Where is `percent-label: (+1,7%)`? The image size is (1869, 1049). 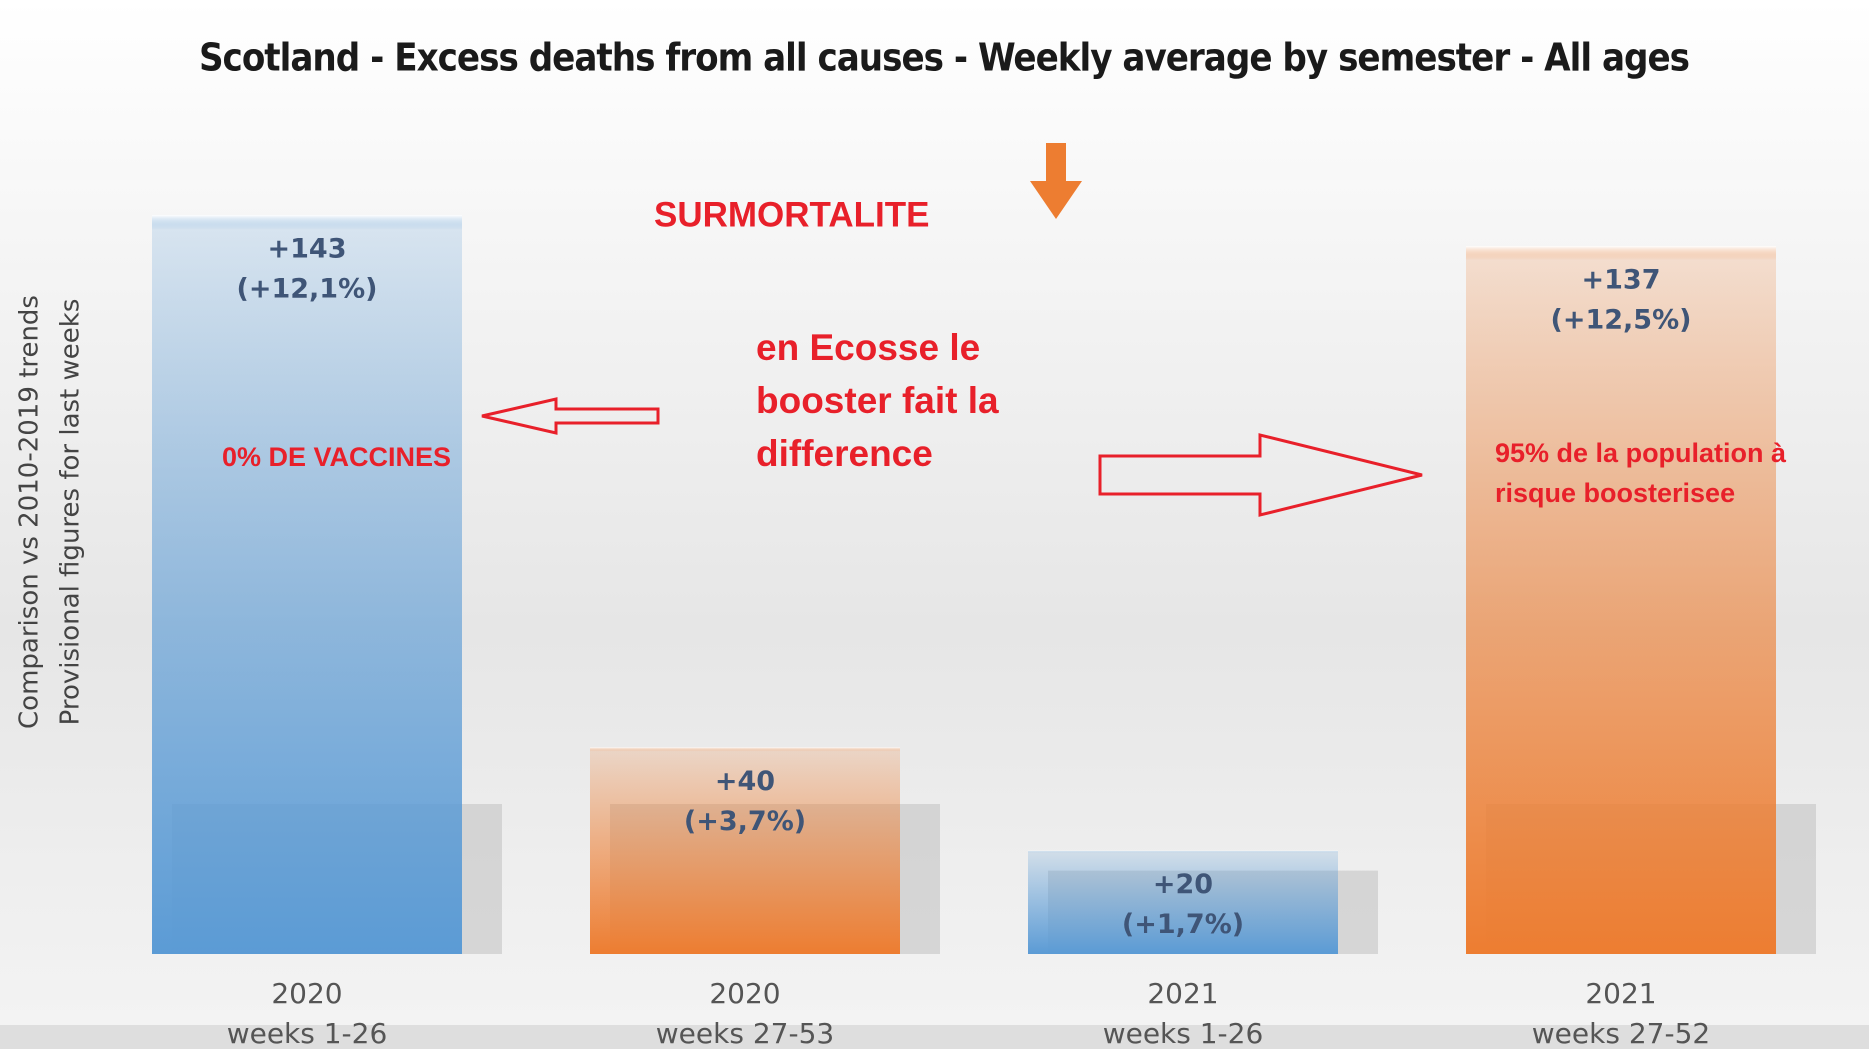
percent-label: (+1,7%) is located at coordinates (1183, 924).